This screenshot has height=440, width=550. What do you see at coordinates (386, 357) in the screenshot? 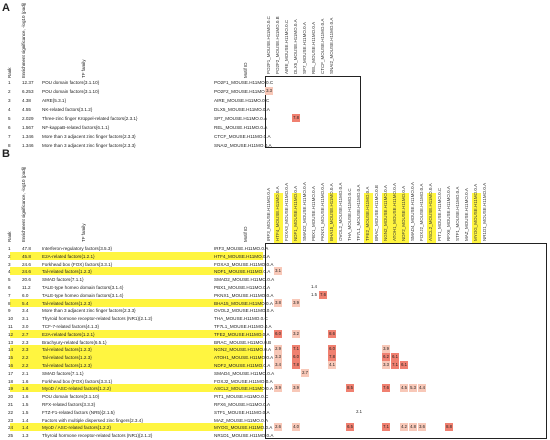
I see `matrix-cell: 6.2` at bounding box center [386, 357].